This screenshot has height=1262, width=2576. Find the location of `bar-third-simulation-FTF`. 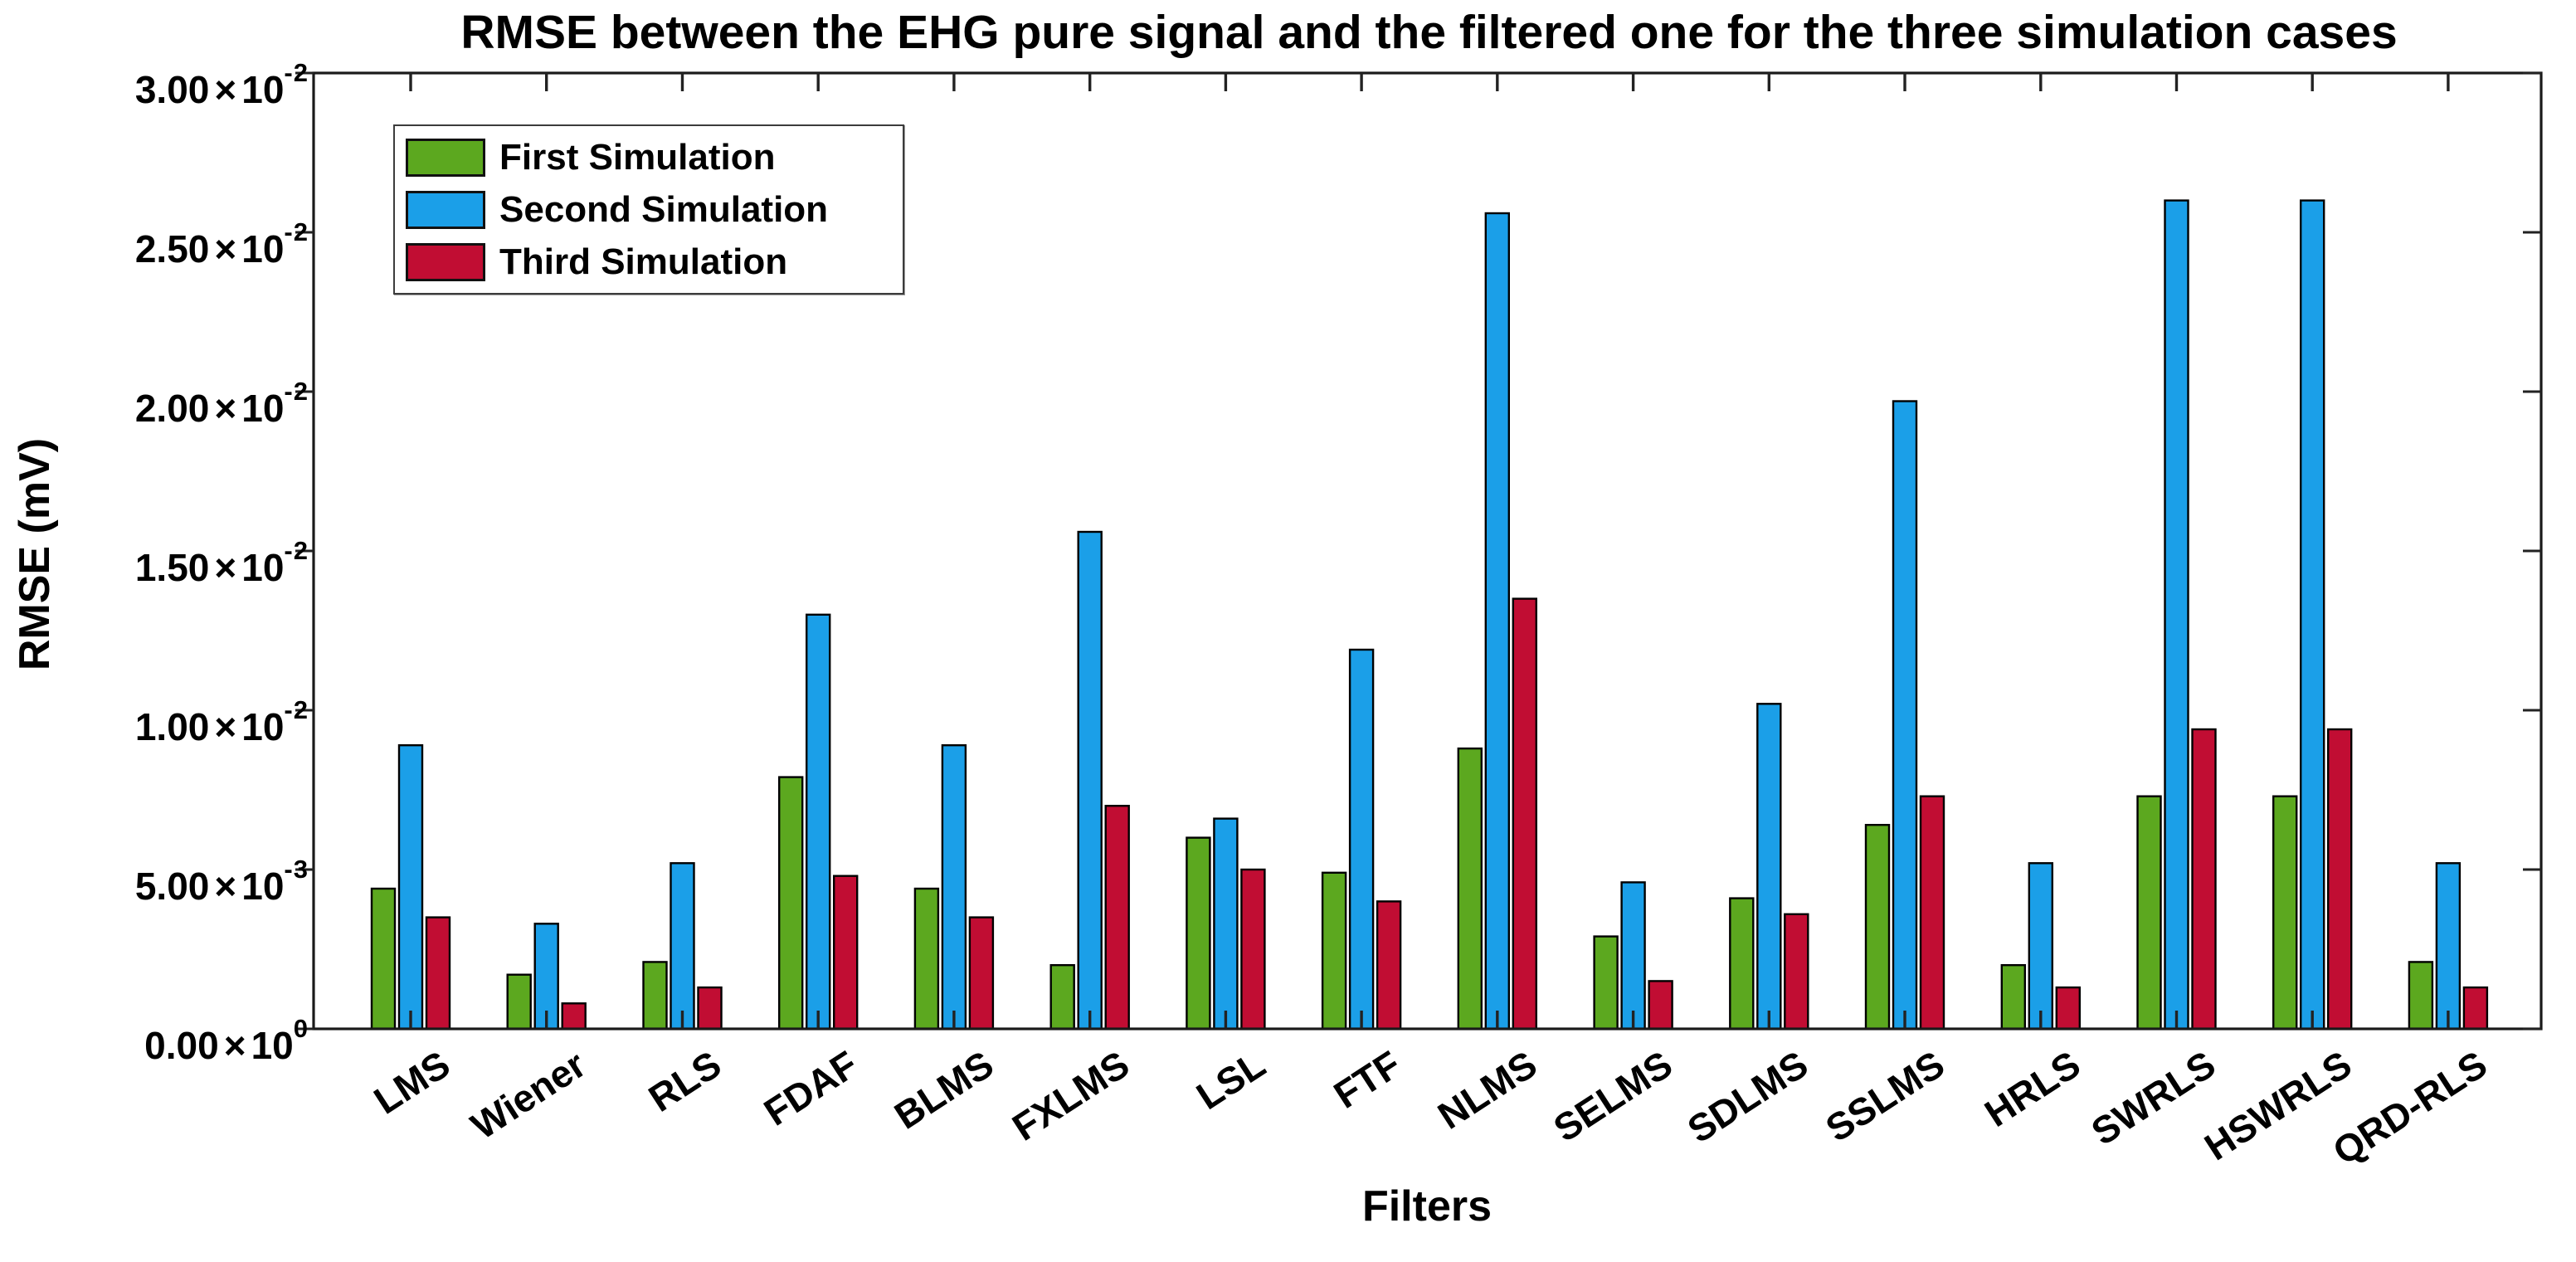

bar-third-simulation-FTF is located at coordinates (1389, 965).